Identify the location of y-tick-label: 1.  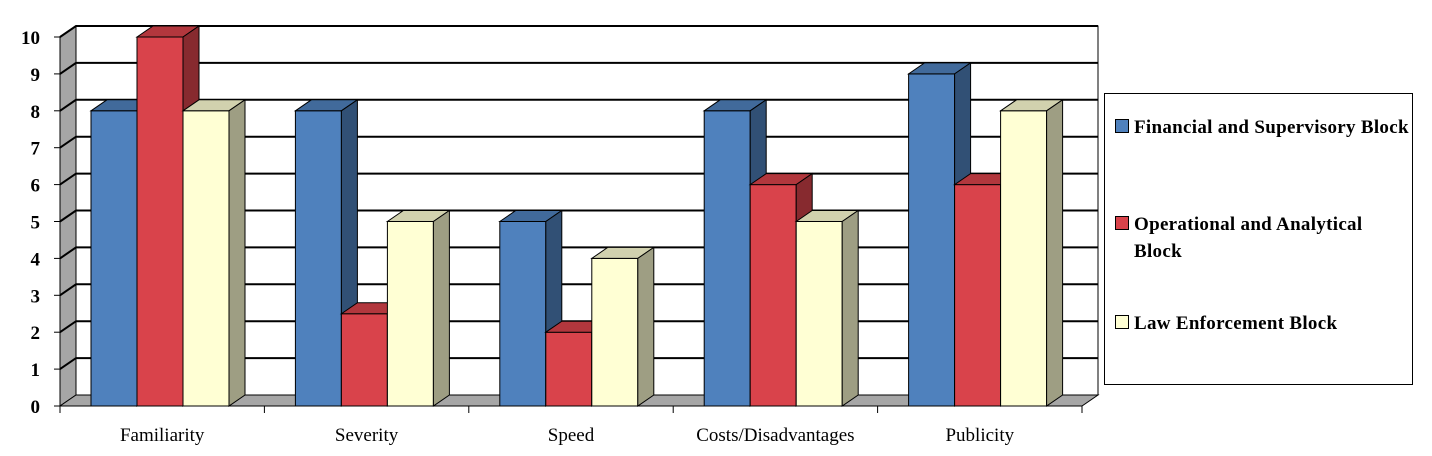
(36, 370).